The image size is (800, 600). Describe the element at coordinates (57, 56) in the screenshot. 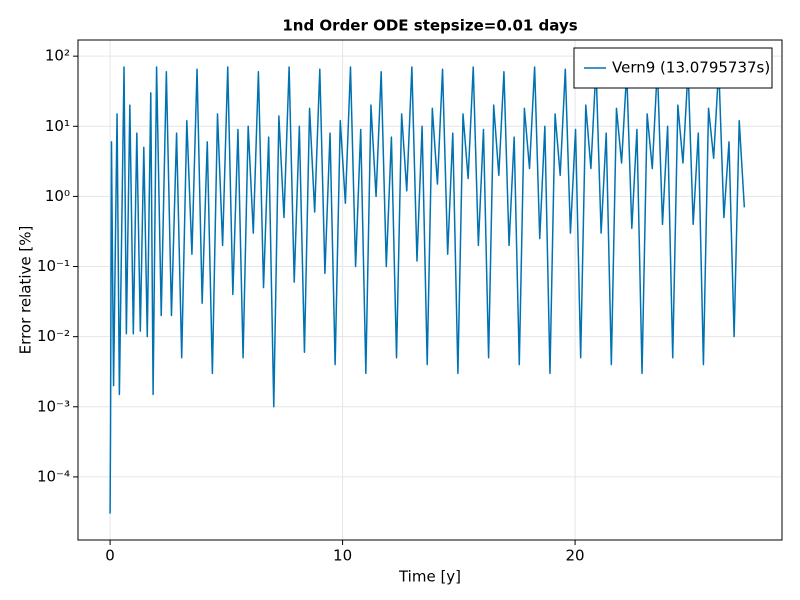

I see `y-tick-label: 10²` at that location.